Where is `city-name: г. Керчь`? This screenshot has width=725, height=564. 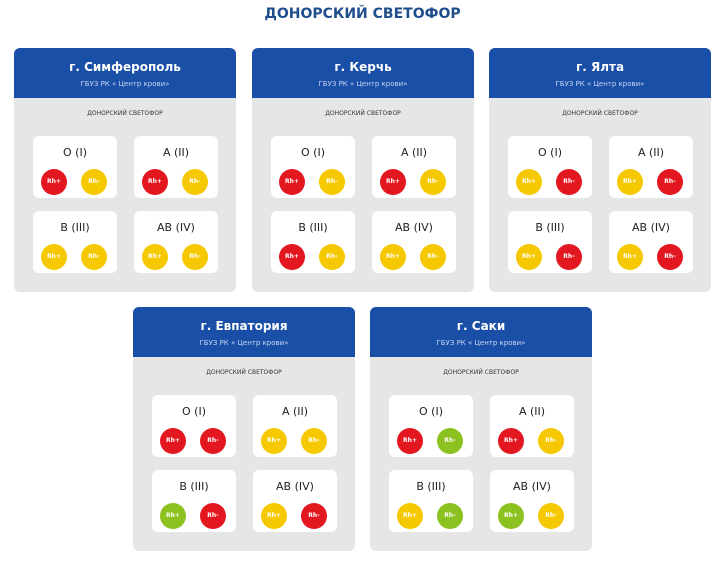
city-name: г. Керчь is located at coordinates (363, 67).